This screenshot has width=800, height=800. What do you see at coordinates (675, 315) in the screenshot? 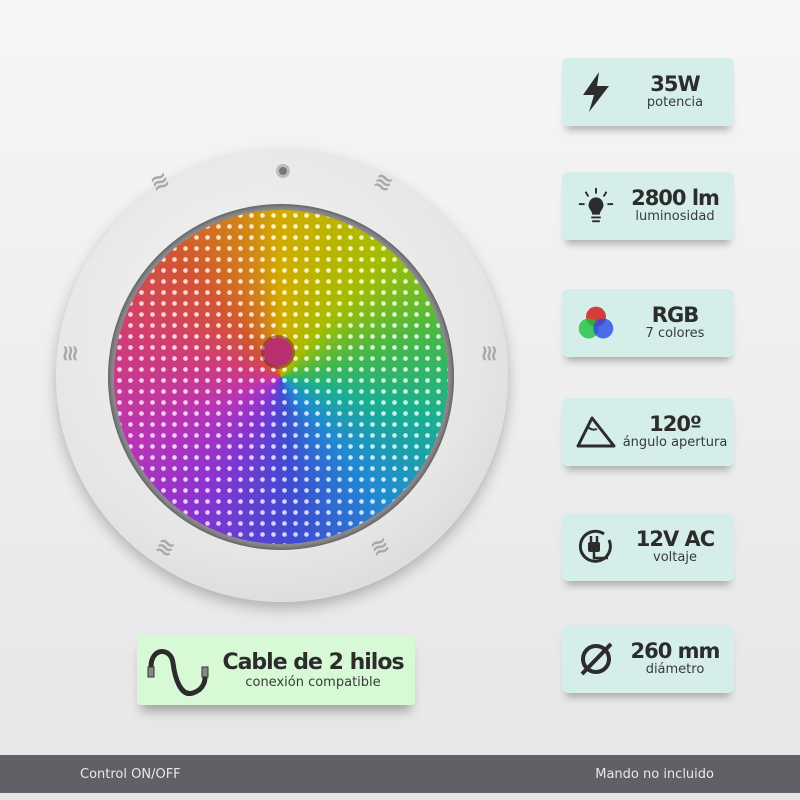
I see `spec-value: RGB` at bounding box center [675, 315].